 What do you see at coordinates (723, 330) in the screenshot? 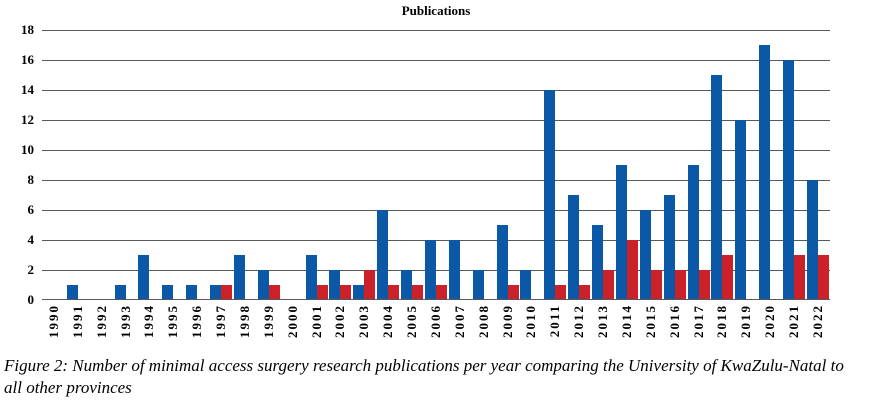
I see `x-axis-tick: 2018` at bounding box center [723, 330].